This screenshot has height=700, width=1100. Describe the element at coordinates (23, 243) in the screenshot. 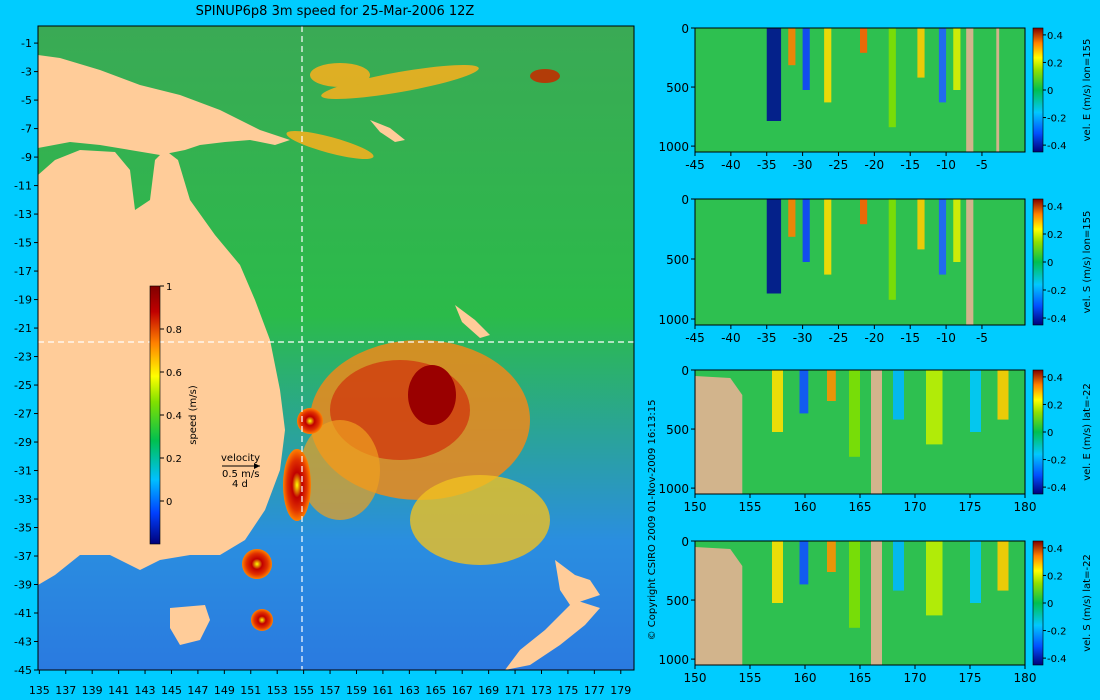

I see `map-y-tick-label: -15` at that location.